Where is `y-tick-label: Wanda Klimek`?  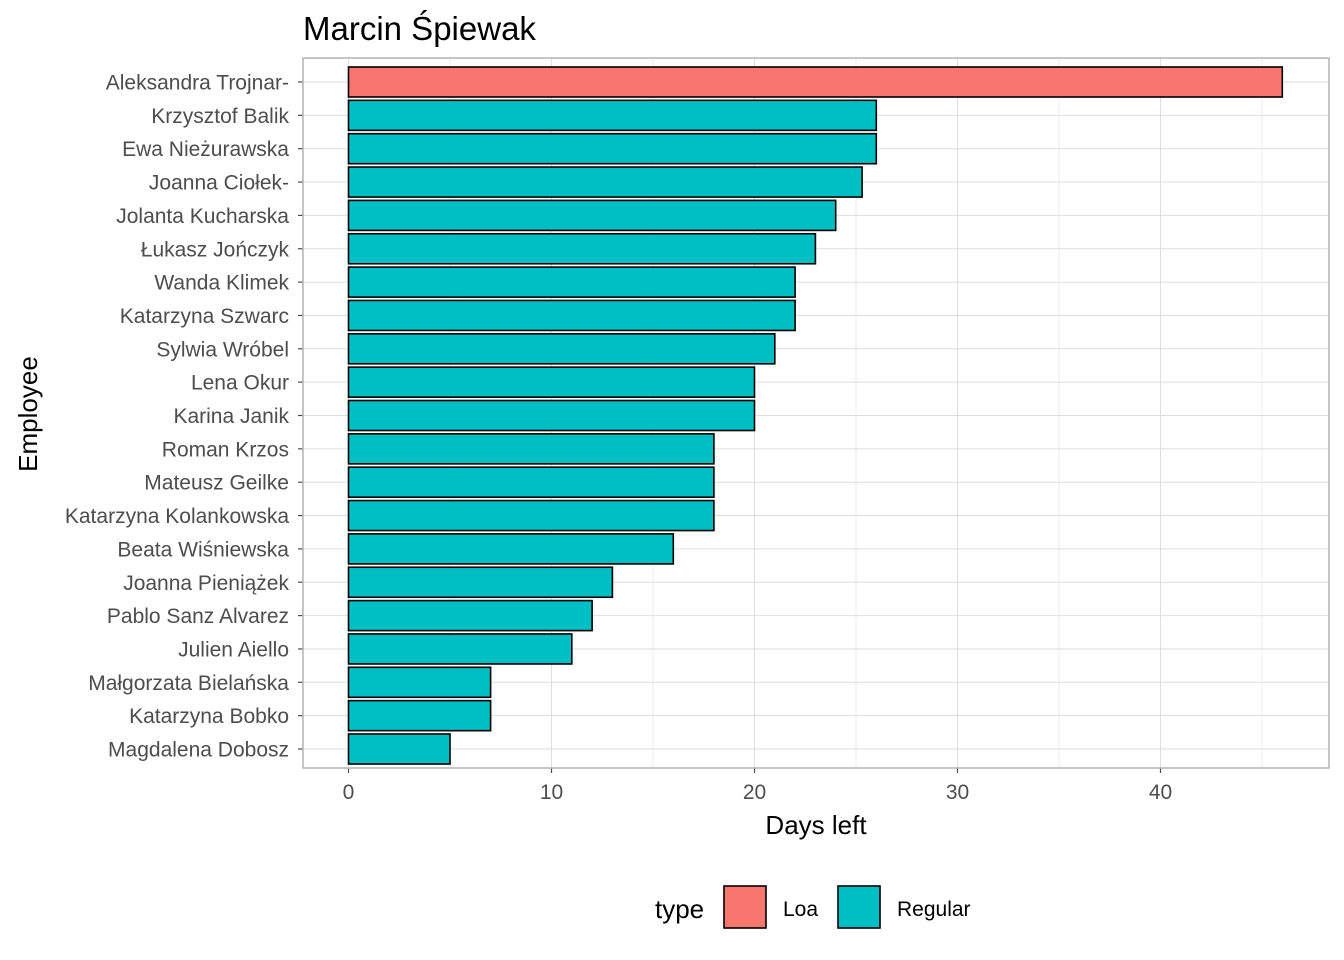
y-tick-label: Wanda Klimek is located at coordinates (221, 283).